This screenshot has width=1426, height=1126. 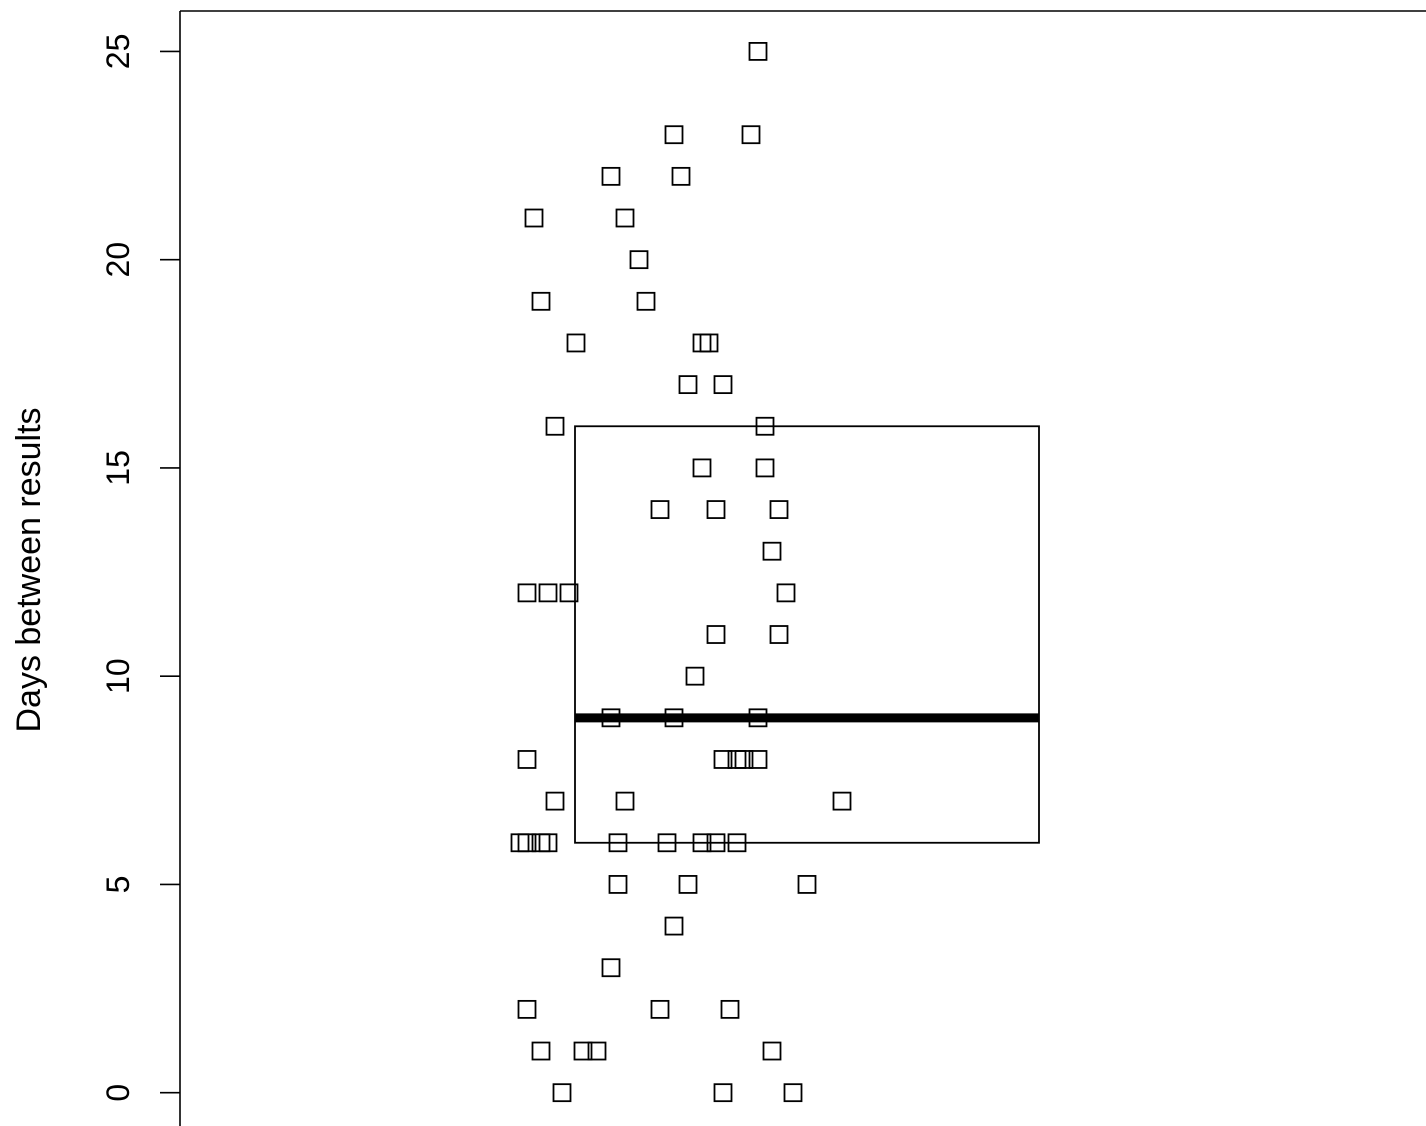 What do you see at coordinates (118, 676) in the screenshot?
I see `y-tick-label: 10` at bounding box center [118, 676].